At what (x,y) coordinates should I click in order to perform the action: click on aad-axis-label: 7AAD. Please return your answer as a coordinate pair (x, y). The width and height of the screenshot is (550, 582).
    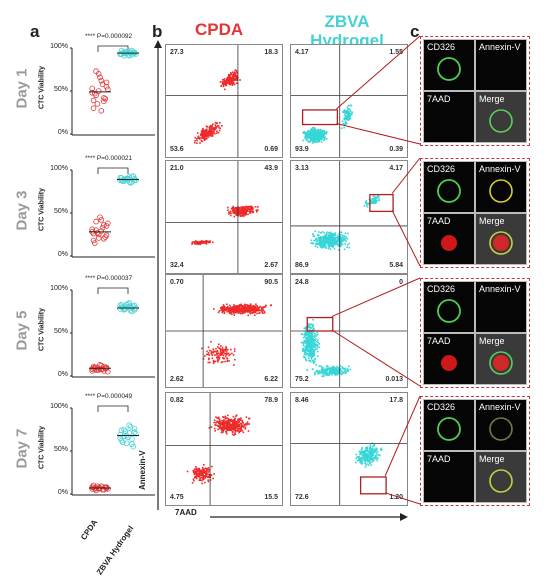
    Looking at the image, I should click on (186, 512).